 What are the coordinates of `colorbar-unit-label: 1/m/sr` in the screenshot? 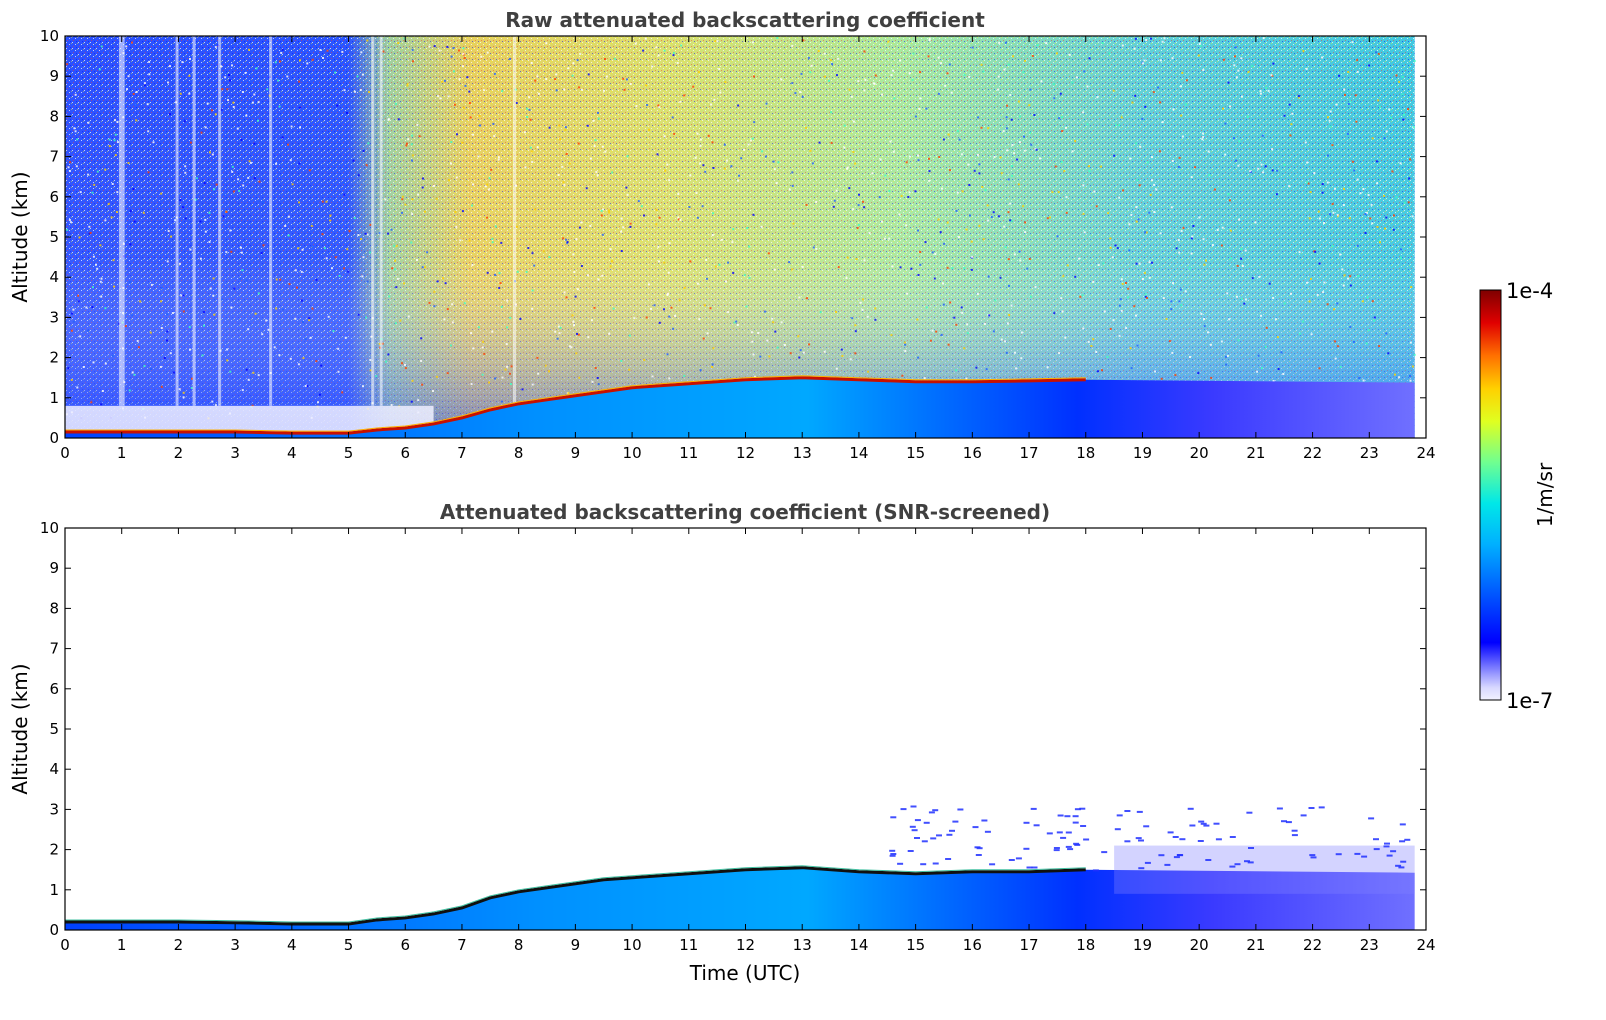 It's located at (1545, 494).